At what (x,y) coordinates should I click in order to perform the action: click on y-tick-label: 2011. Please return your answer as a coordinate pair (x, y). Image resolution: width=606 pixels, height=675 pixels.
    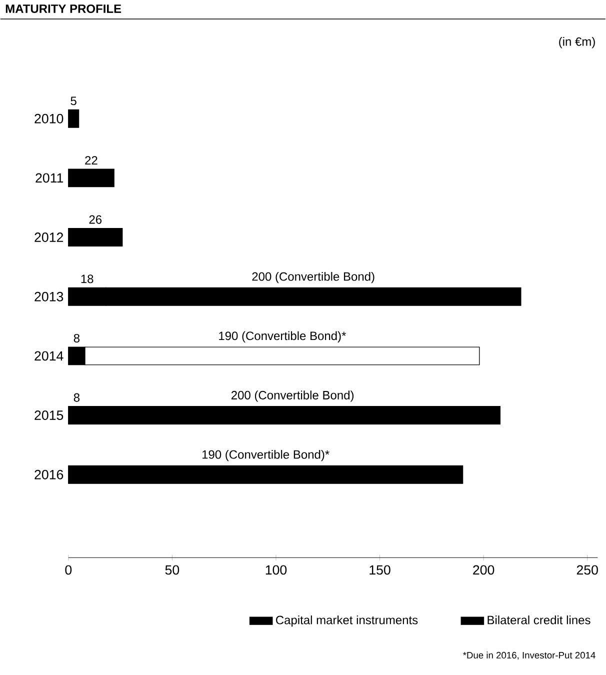
    Looking at the image, I should click on (50, 178).